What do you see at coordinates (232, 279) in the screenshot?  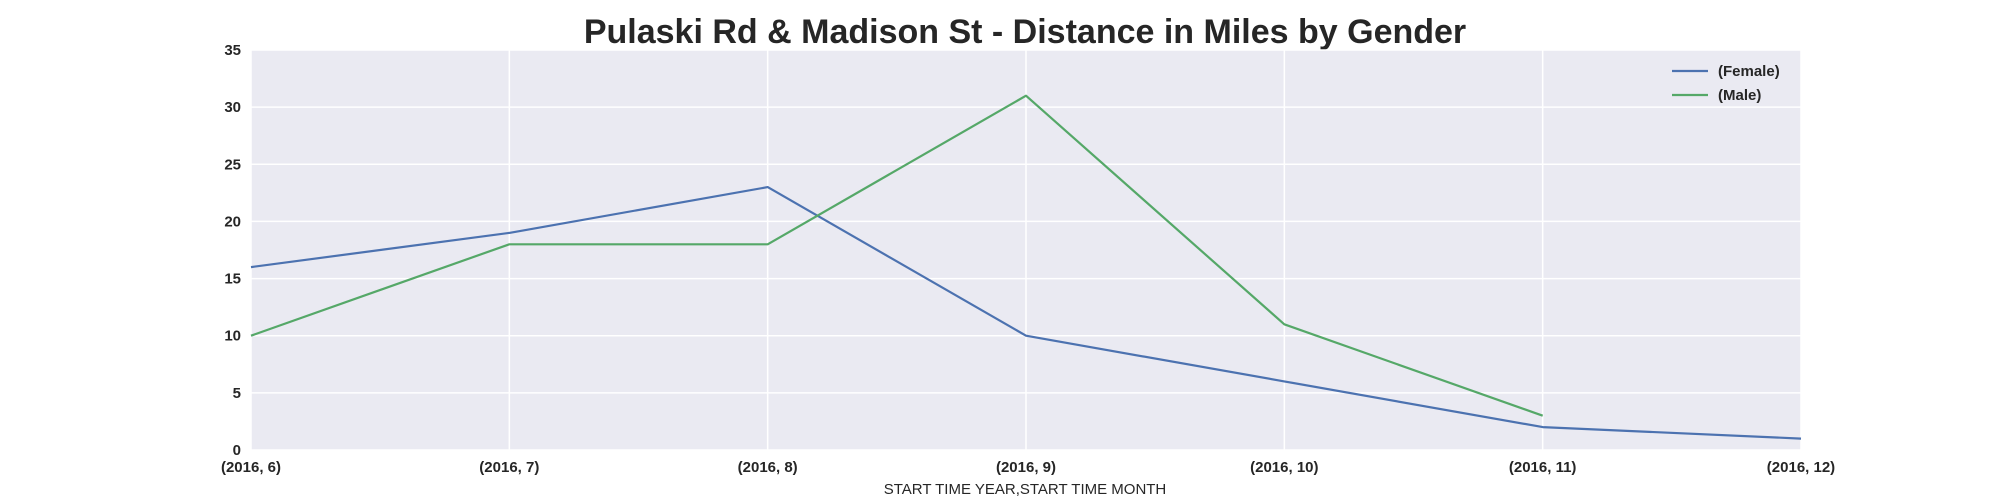 I see `y-tick-label: 15` at bounding box center [232, 279].